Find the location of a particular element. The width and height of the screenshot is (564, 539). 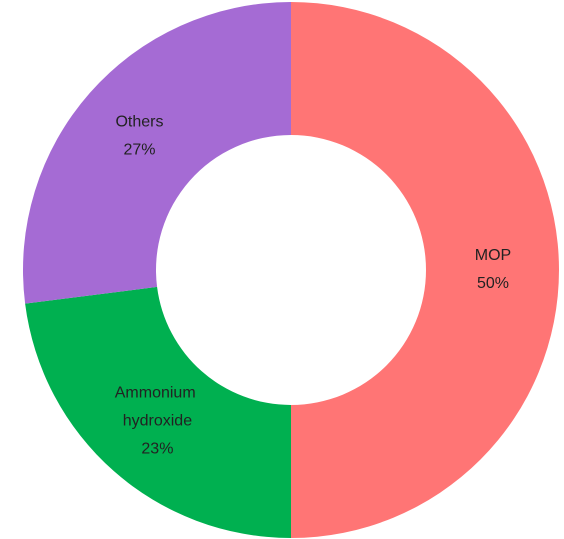

slice-label: MOP is located at coordinates (493, 255).